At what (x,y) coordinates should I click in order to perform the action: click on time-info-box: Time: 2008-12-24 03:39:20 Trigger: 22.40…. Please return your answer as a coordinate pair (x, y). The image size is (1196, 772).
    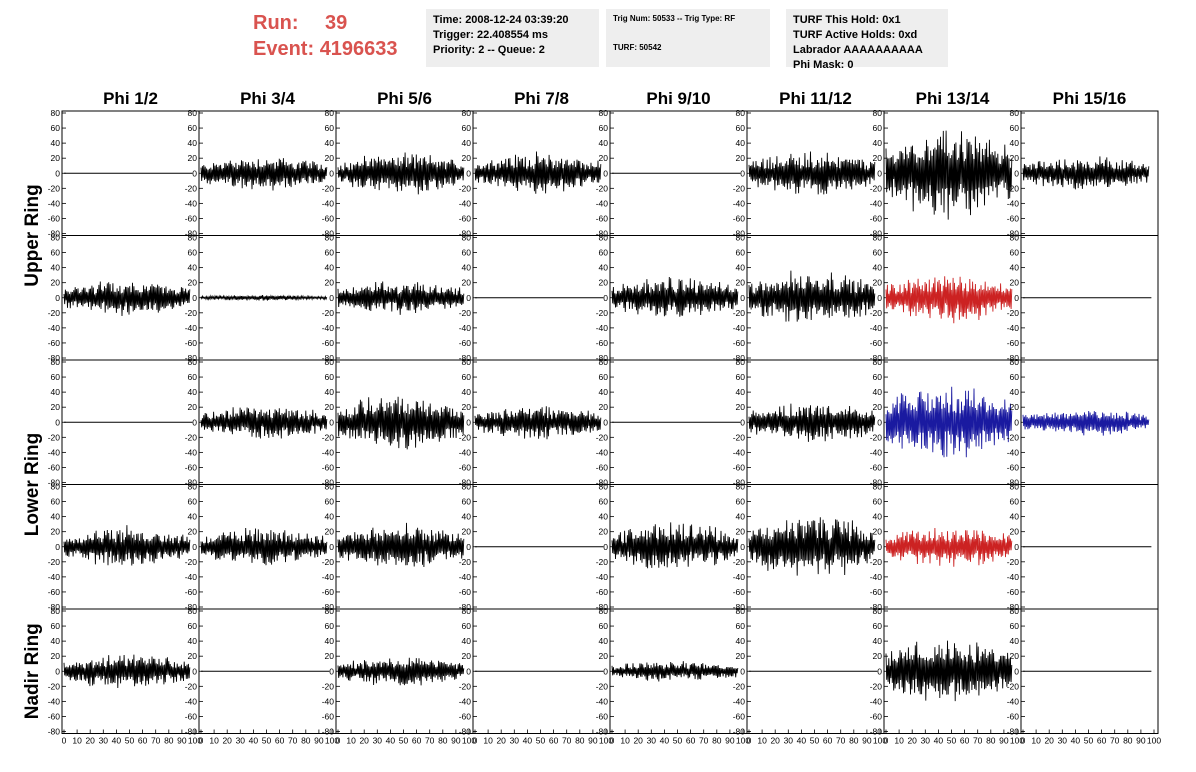
    Looking at the image, I should click on (512, 38).